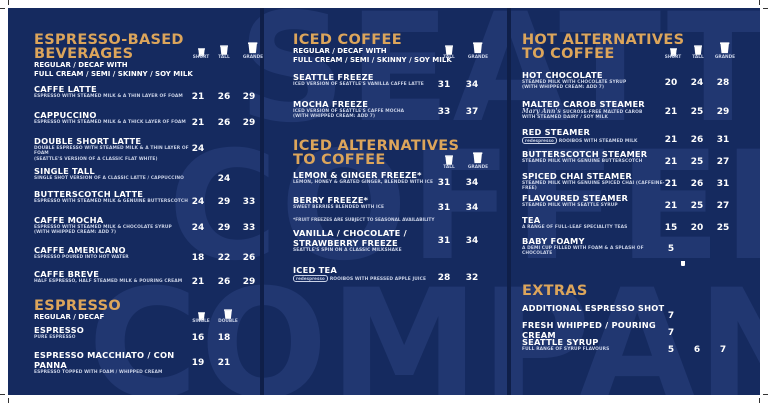  What do you see at coordinates (65, 115) in the screenshot?
I see `item-name: CAPPUCCINO` at bounding box center [65, 115].